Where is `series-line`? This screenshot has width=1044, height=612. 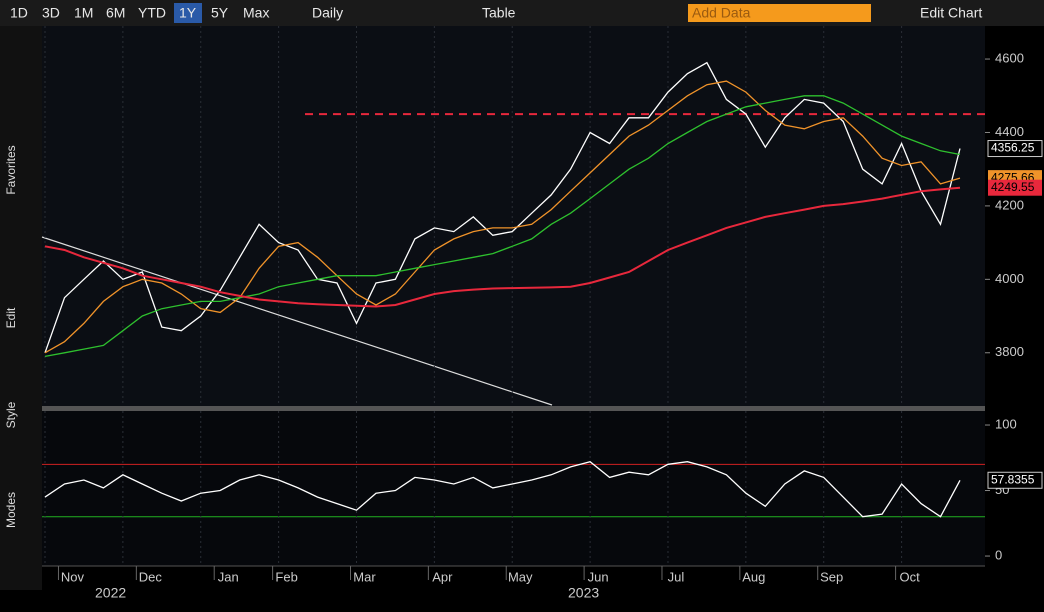
series-line is located at coordinates (502, 489).